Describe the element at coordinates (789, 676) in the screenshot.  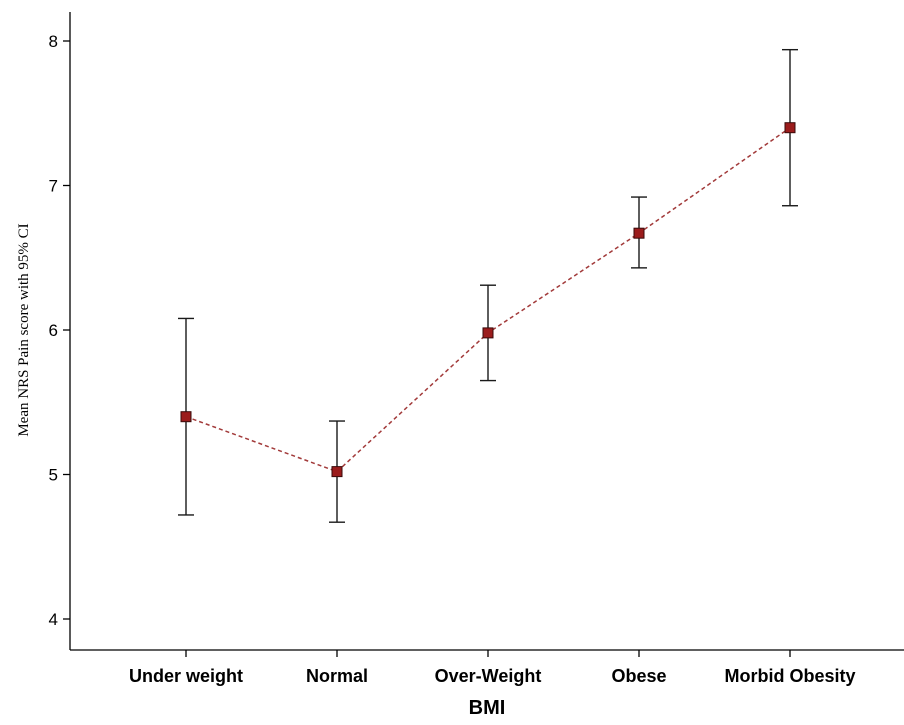
I see `x-tick-label: Morbid Obesity` at that location.